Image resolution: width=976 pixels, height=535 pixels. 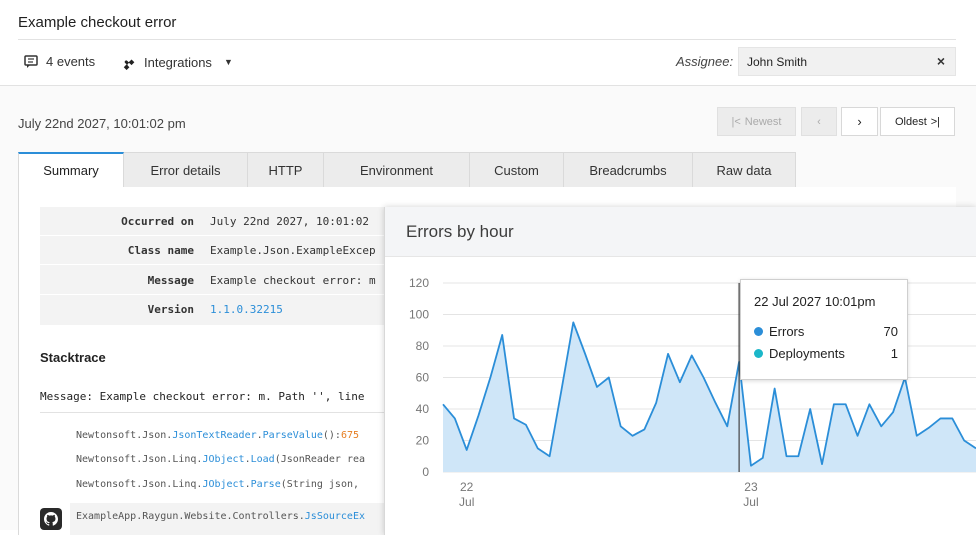 I want to click on stacktrace-title: Stacktrace, so click(x=73, y=357).